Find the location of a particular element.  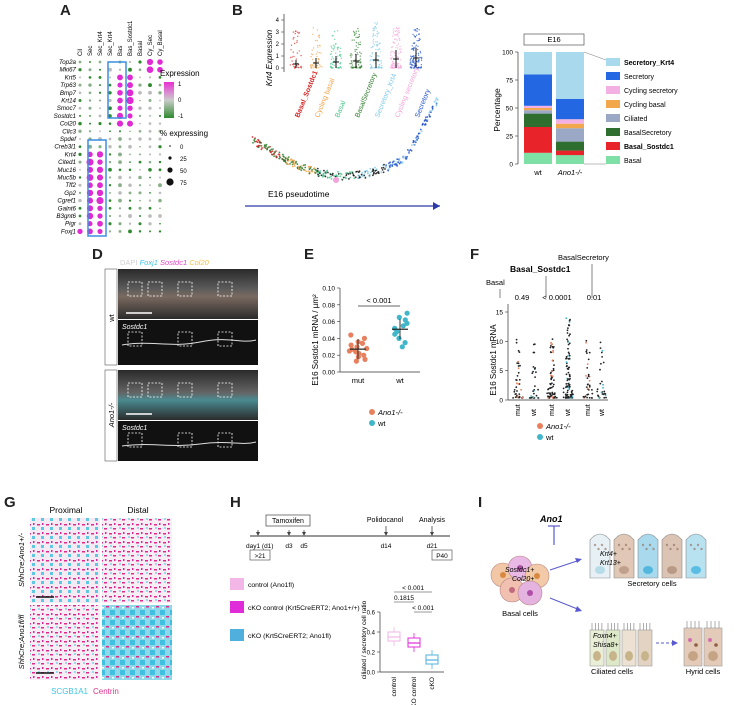

a-size-label: 75 is located at coordinates (183, 184).